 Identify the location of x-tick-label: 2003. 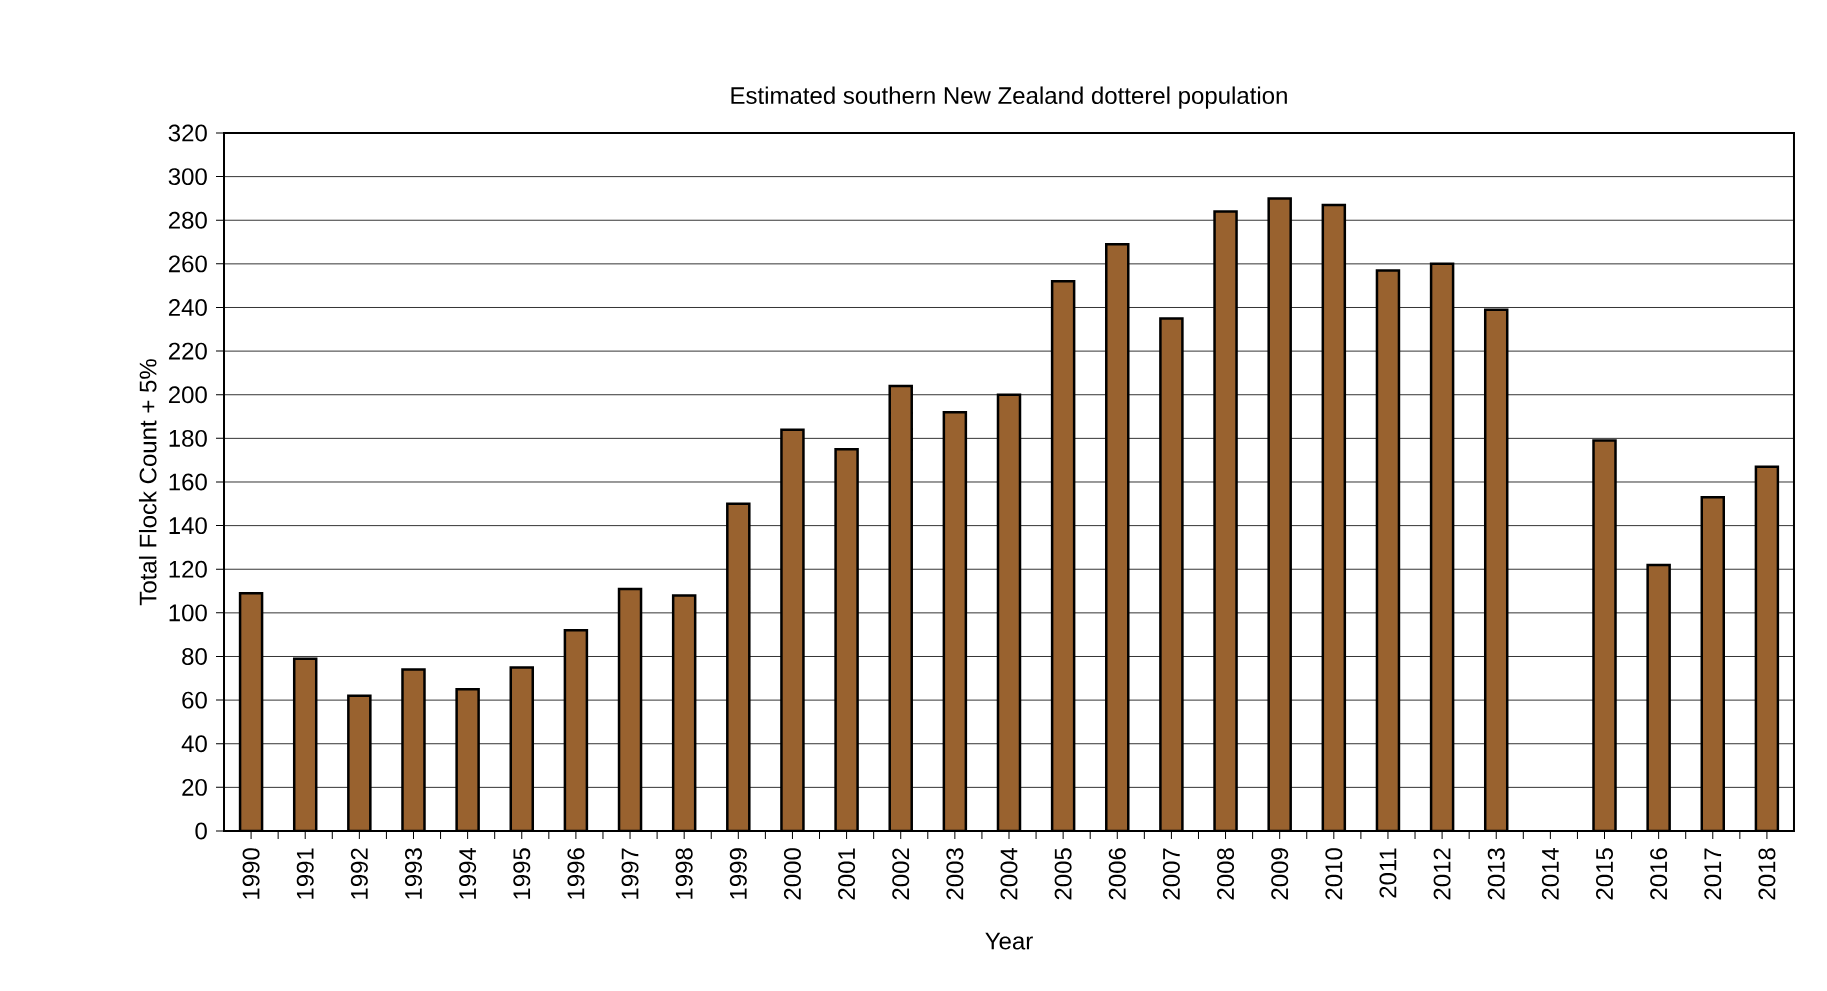
(955, 874).